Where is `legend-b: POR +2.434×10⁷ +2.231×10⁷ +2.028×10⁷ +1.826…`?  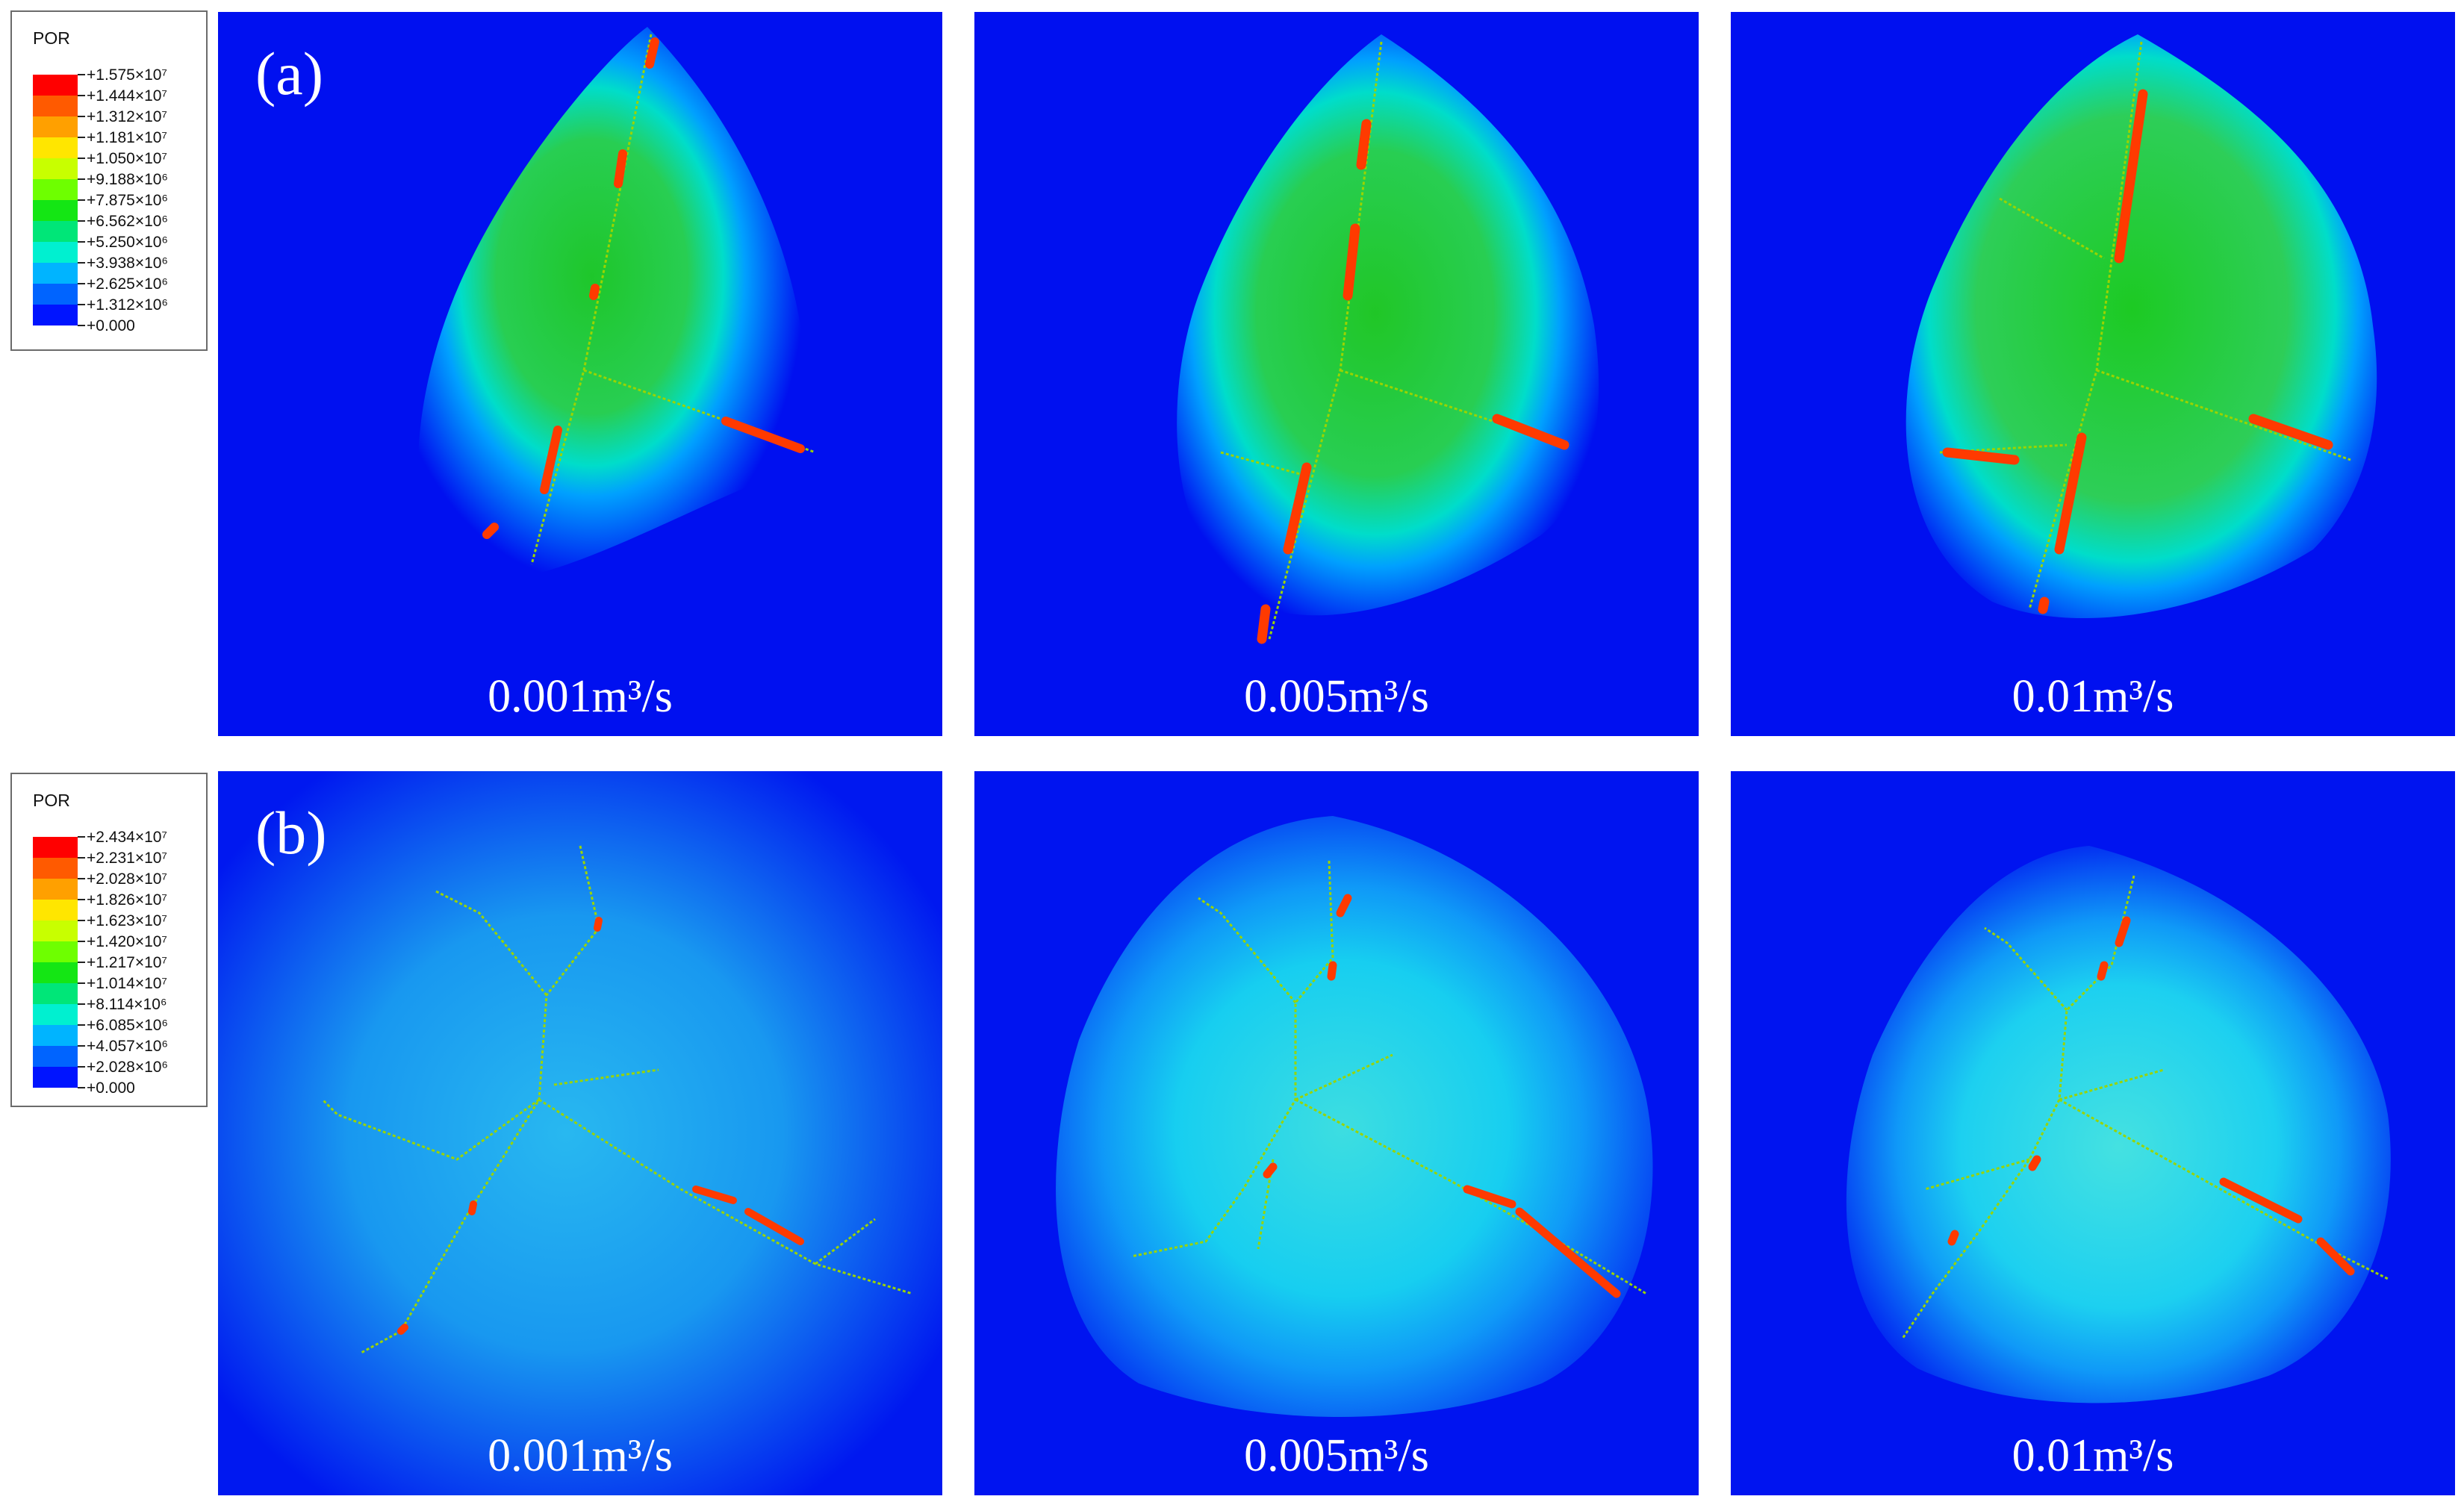
legend-b: POR +2.434×10⁷ +2.231×10⁷ +2.028×10⁷ +1.826… is located at coordinates (109, 940).